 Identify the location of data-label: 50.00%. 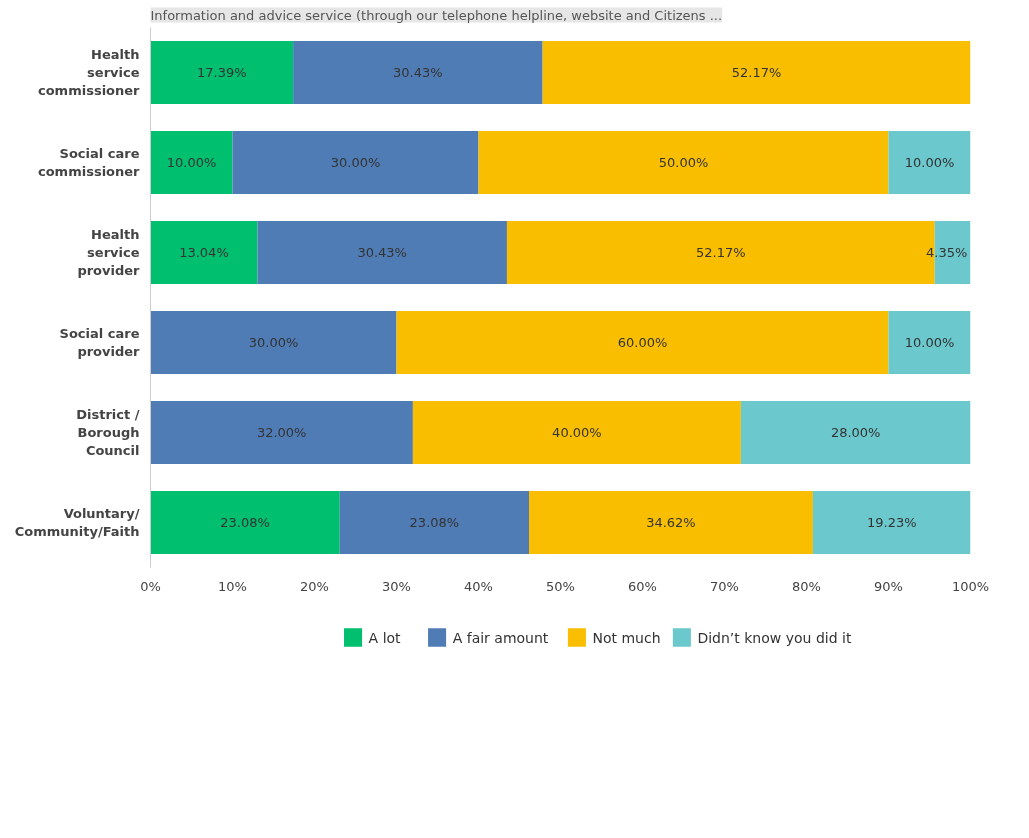
(683, 162).